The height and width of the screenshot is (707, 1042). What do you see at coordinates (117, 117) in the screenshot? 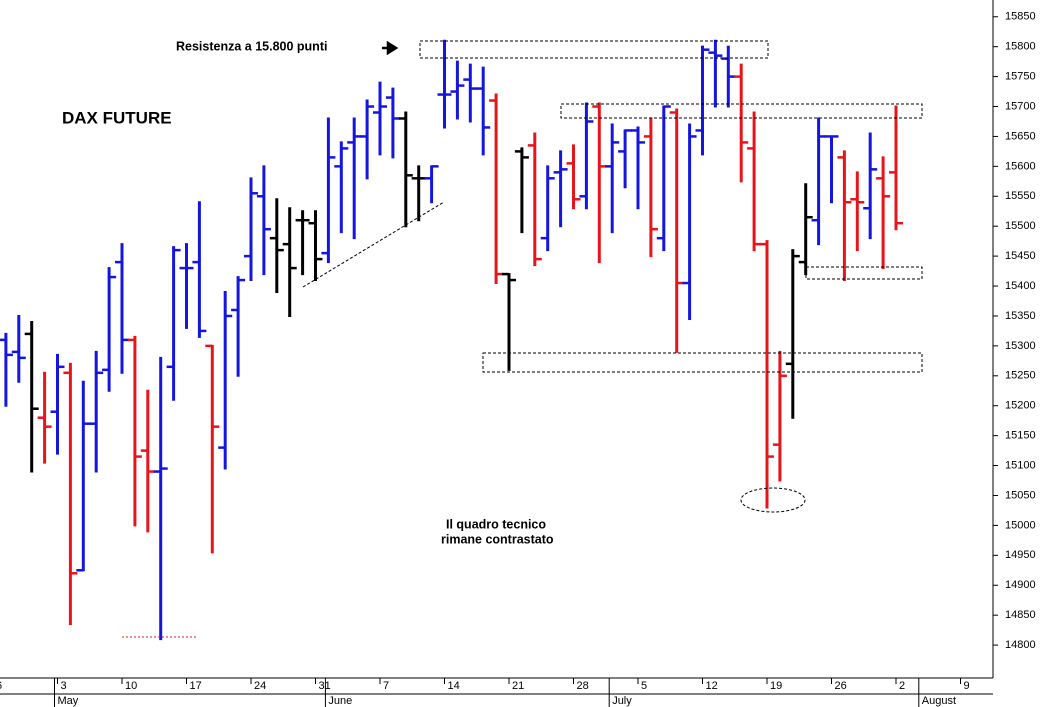
I see `chart-title: DAX FUTURE` at bounding box center [117, 117].